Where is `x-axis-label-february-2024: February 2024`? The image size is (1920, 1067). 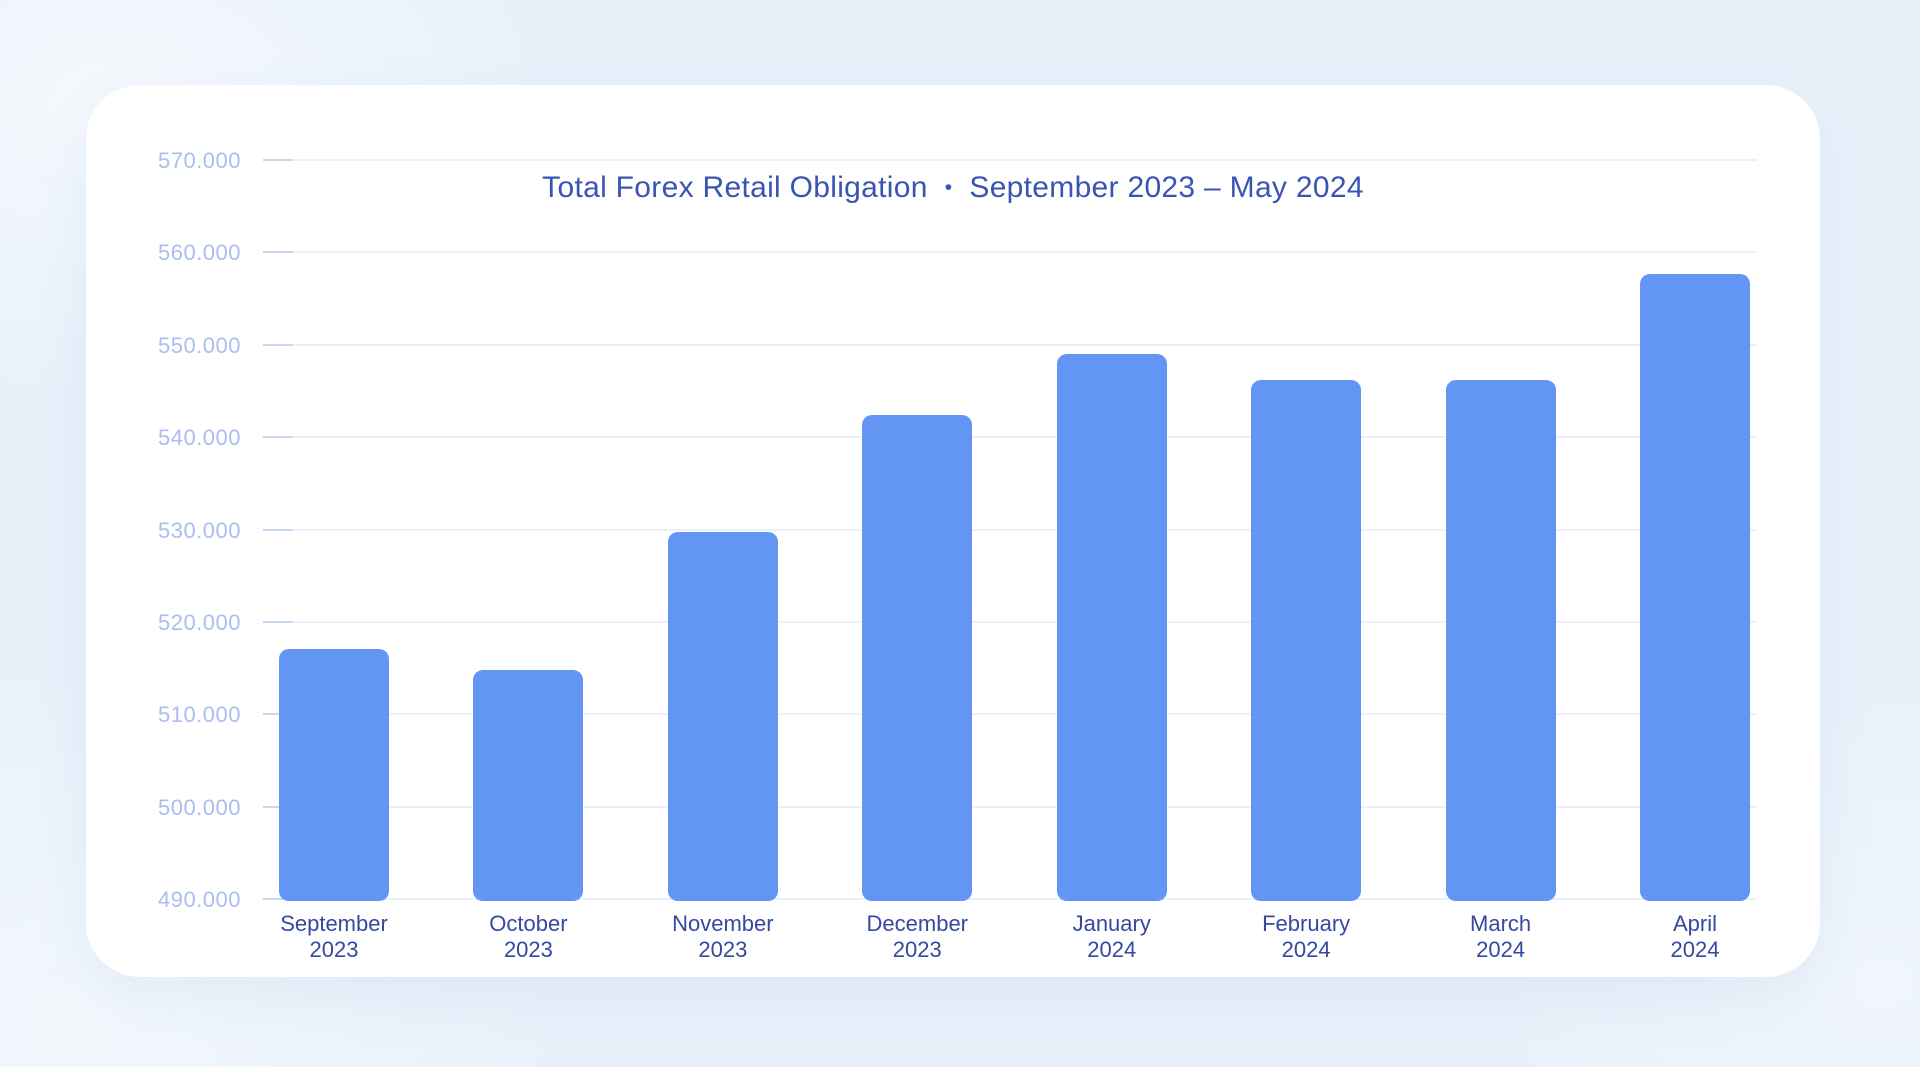
x-axis-label-february-2024: February 2024 is located at coordinates (1306, 936).